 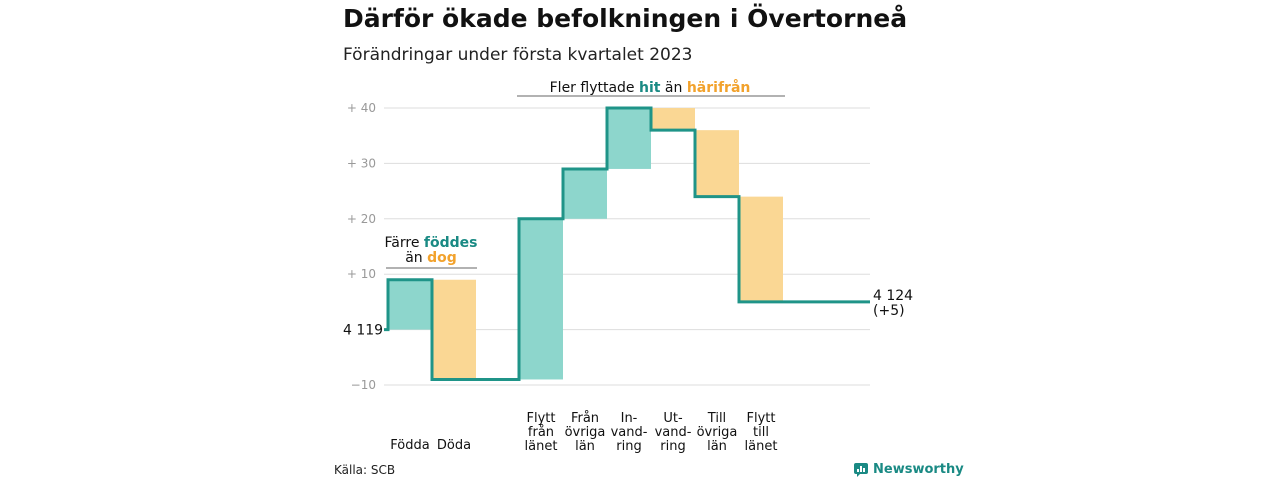 What do you see at coordinates (409, 445) in the screenshot?
I see `category-label: Födda` at bounding box center [409, 445].